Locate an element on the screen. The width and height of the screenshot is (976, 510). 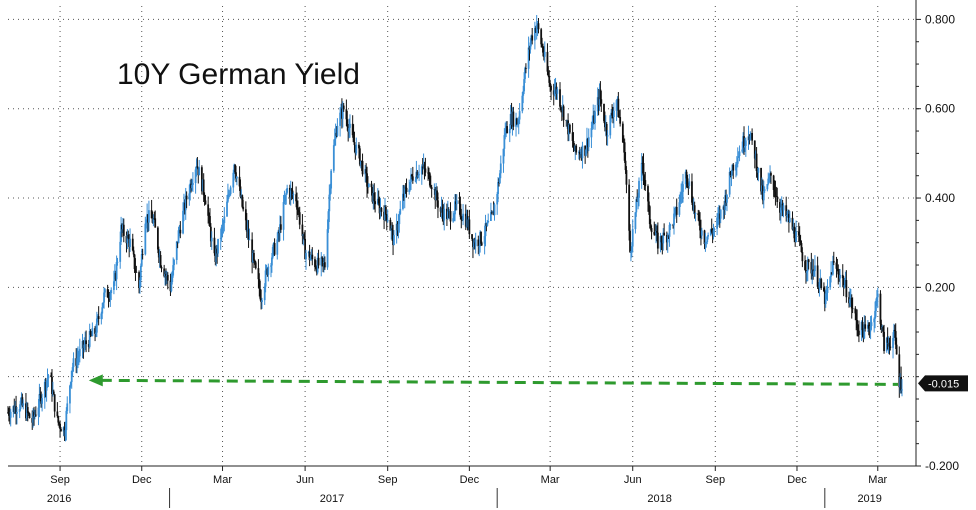
x-month-label: Jun is located at coordinates (305, 480).